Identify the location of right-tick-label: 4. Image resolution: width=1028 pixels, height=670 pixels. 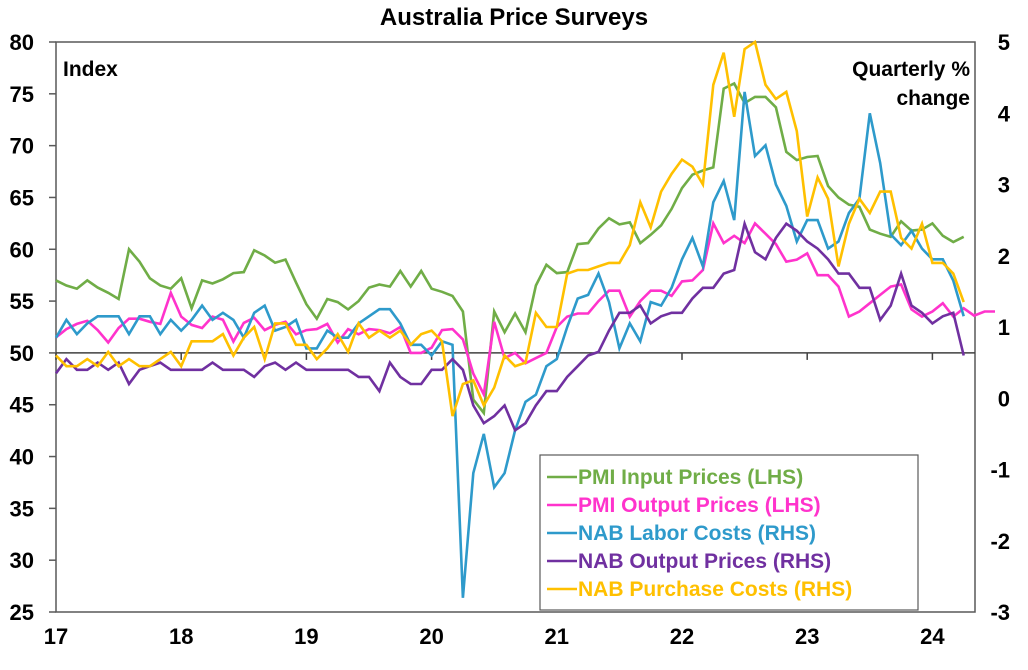
(1004, 113).